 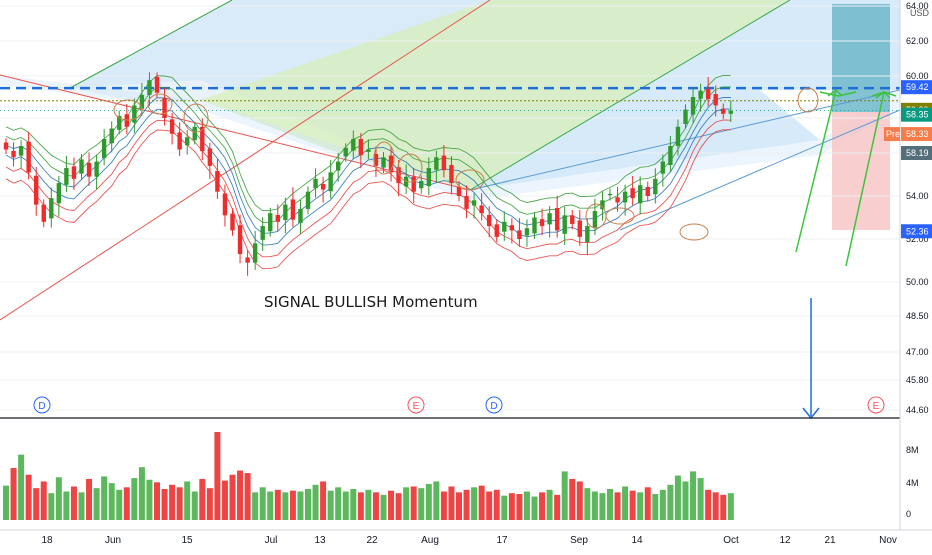 What do you see at coordinates (372, 540) in the screenshot?
I see `x-tick-label: 22` at bounding box center [372, 540].